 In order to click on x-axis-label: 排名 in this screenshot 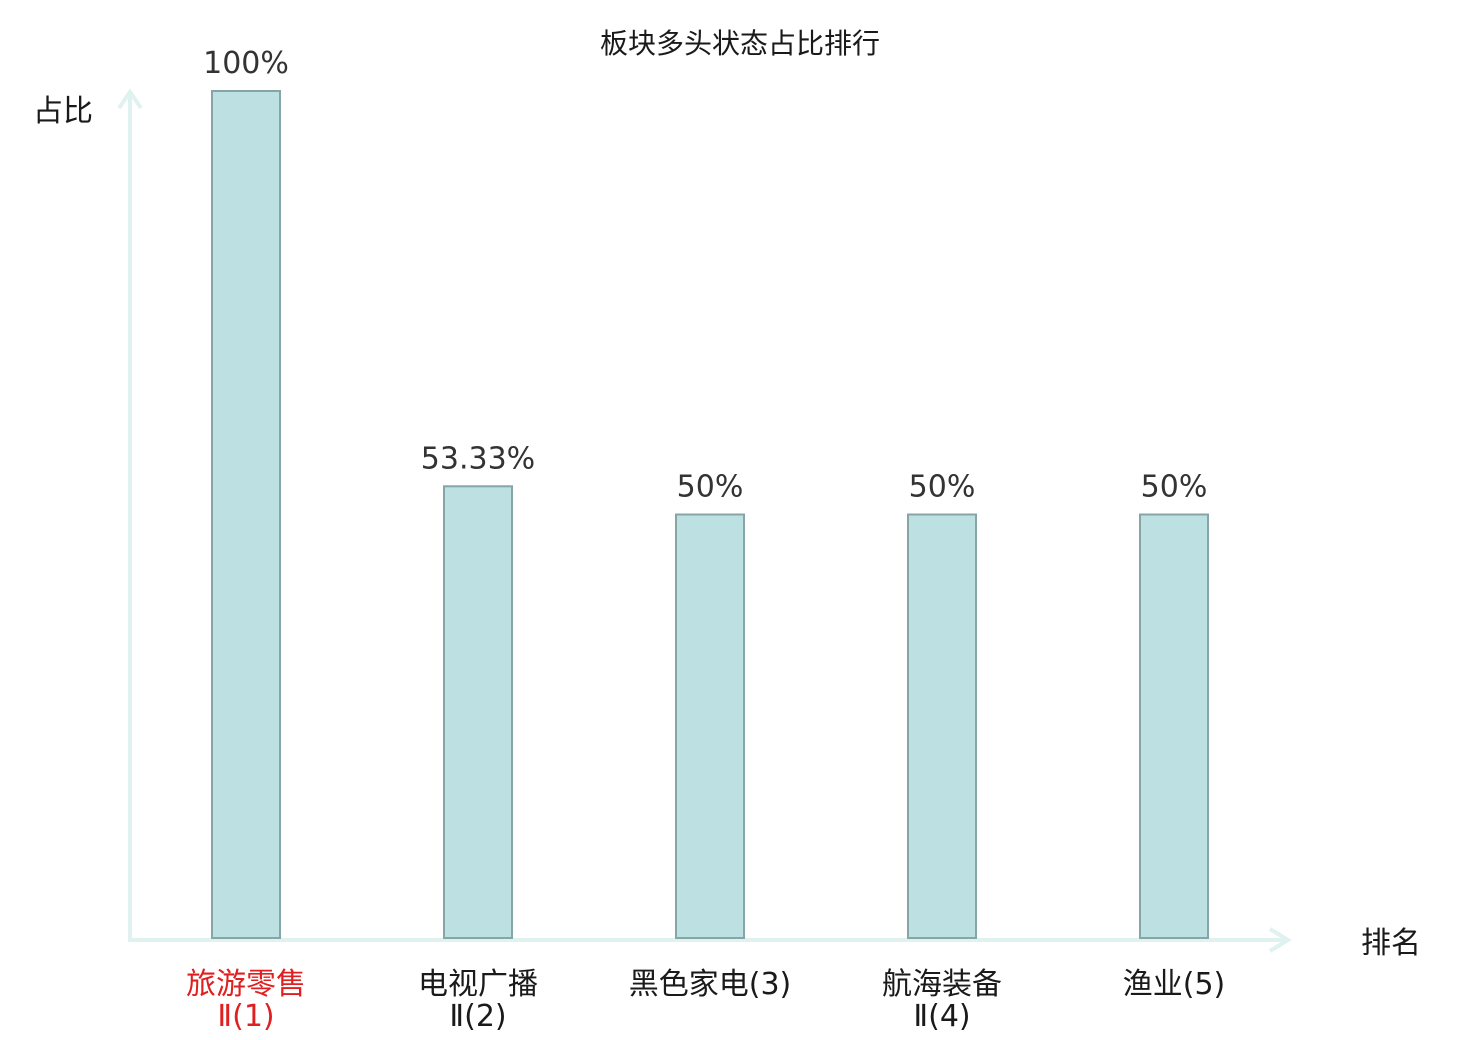, I will do `click(1391, 943)`.